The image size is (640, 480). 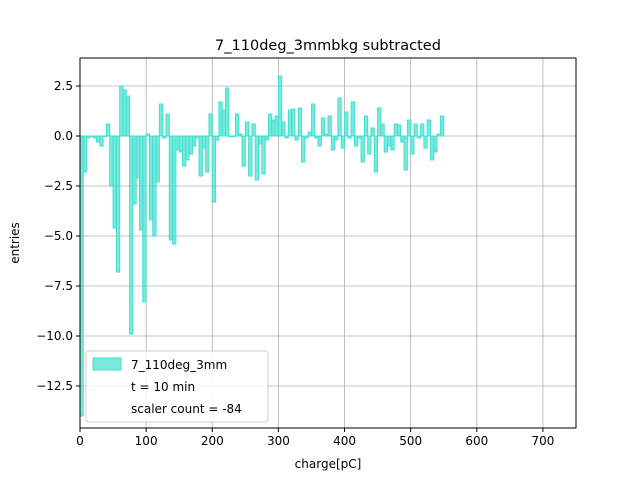 I want to click on x-tick-label: 600, so click(x=476, y=441).